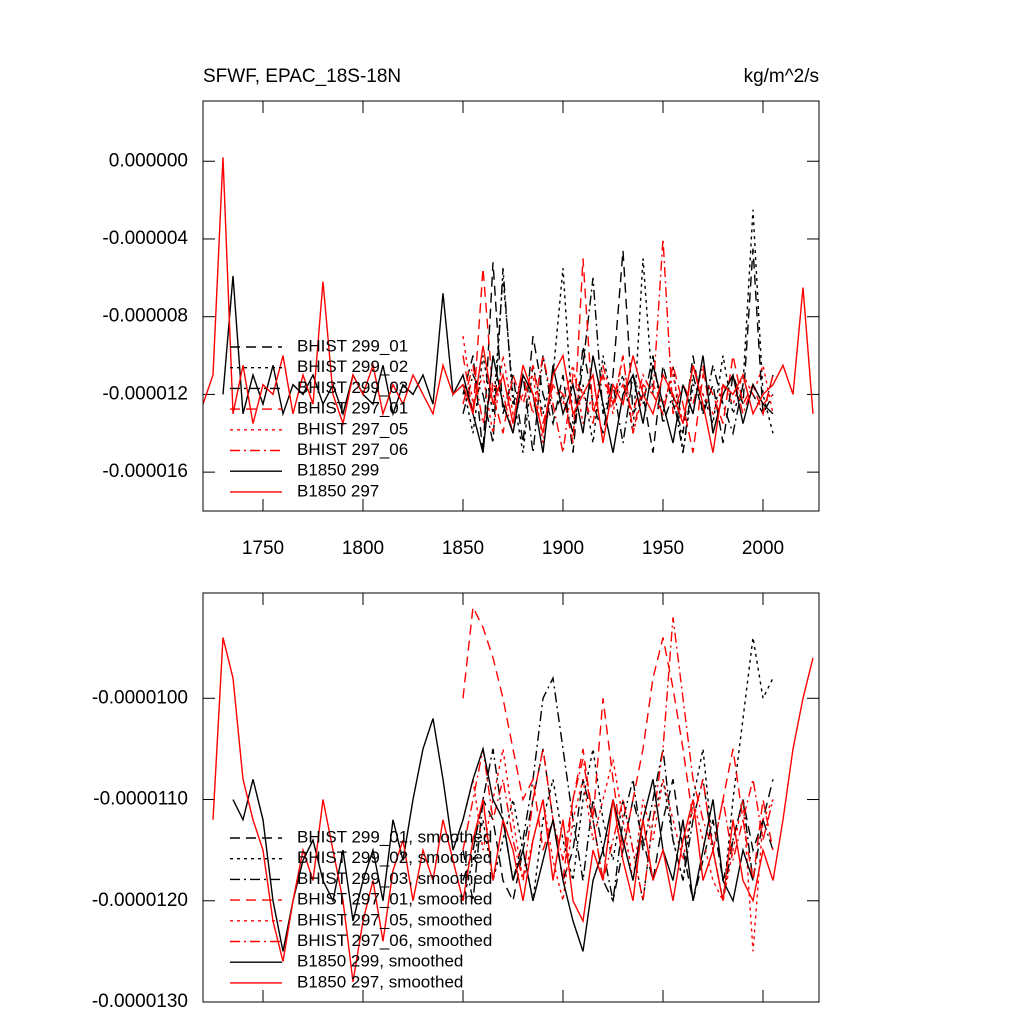 The height and width of the screenshot is (1029, 1024). Describe the element at coordinates (352, 387) in the screenshot. I see `legend-label: BHIST 299_03` at that location.